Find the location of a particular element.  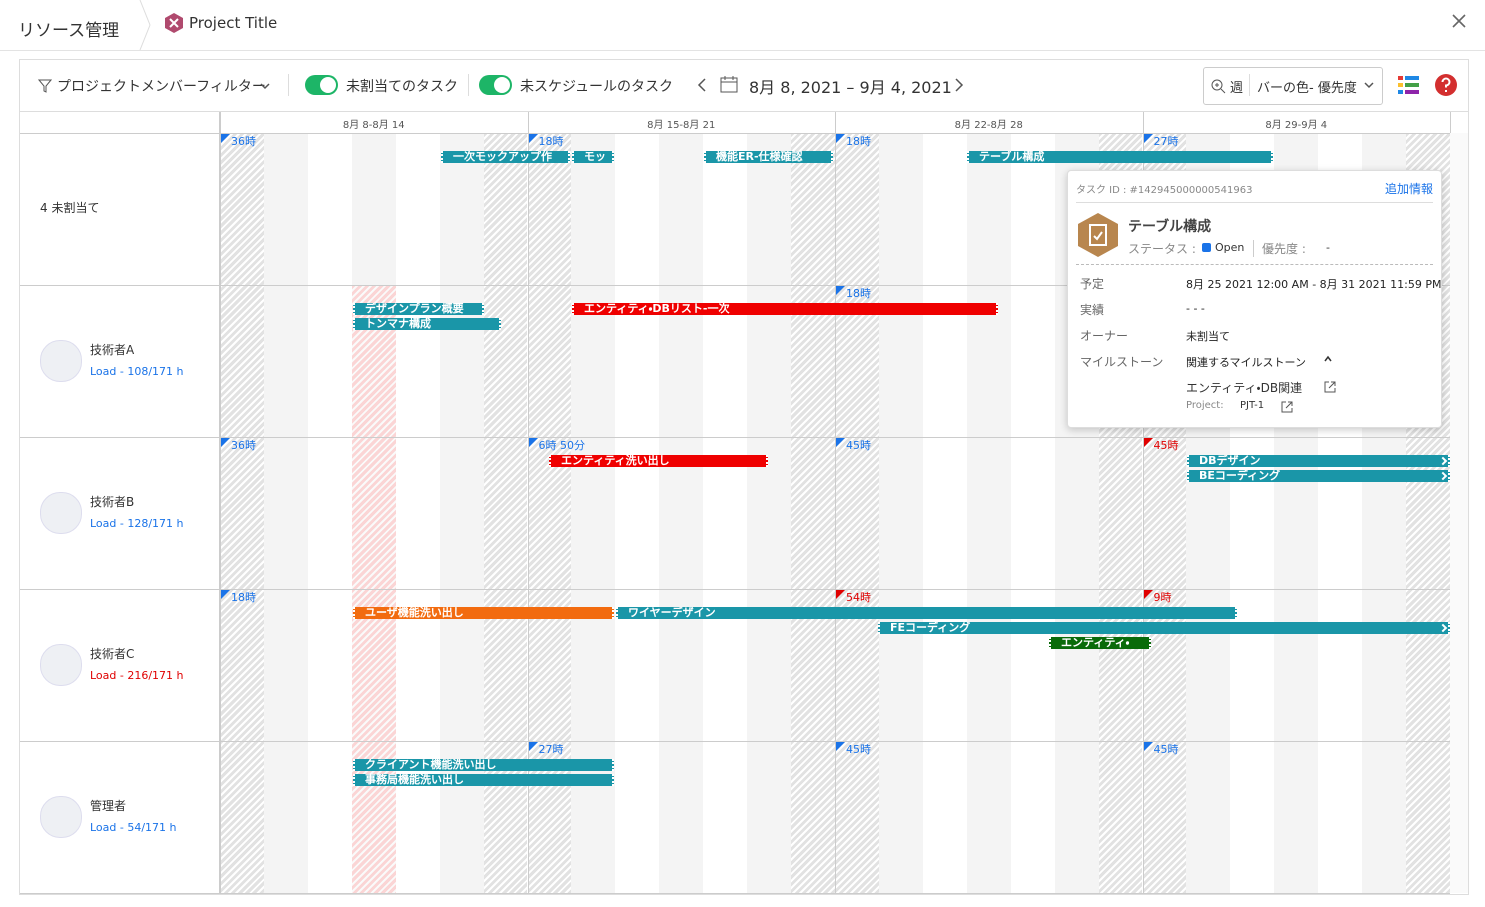

task-bar: 一次モックアップ作 is located at coordinates (505, 157).